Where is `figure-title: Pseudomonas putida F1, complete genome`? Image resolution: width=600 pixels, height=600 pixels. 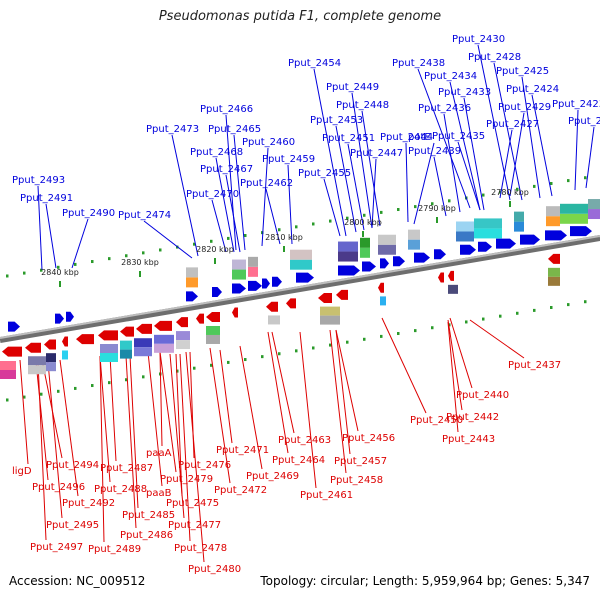
figure-title: Pseudomonas putida F1, complete genome is located at coordinates (300, 16).